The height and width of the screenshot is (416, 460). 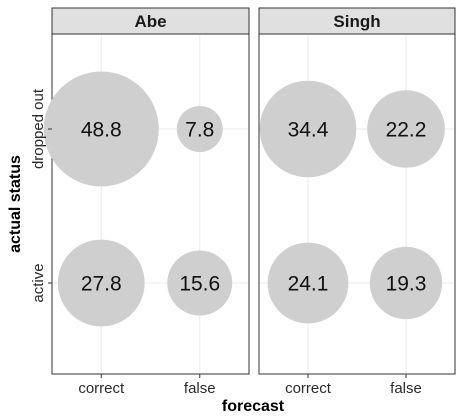 I want to click on y-tick-label: dropped out, so click(x=38, y=128).